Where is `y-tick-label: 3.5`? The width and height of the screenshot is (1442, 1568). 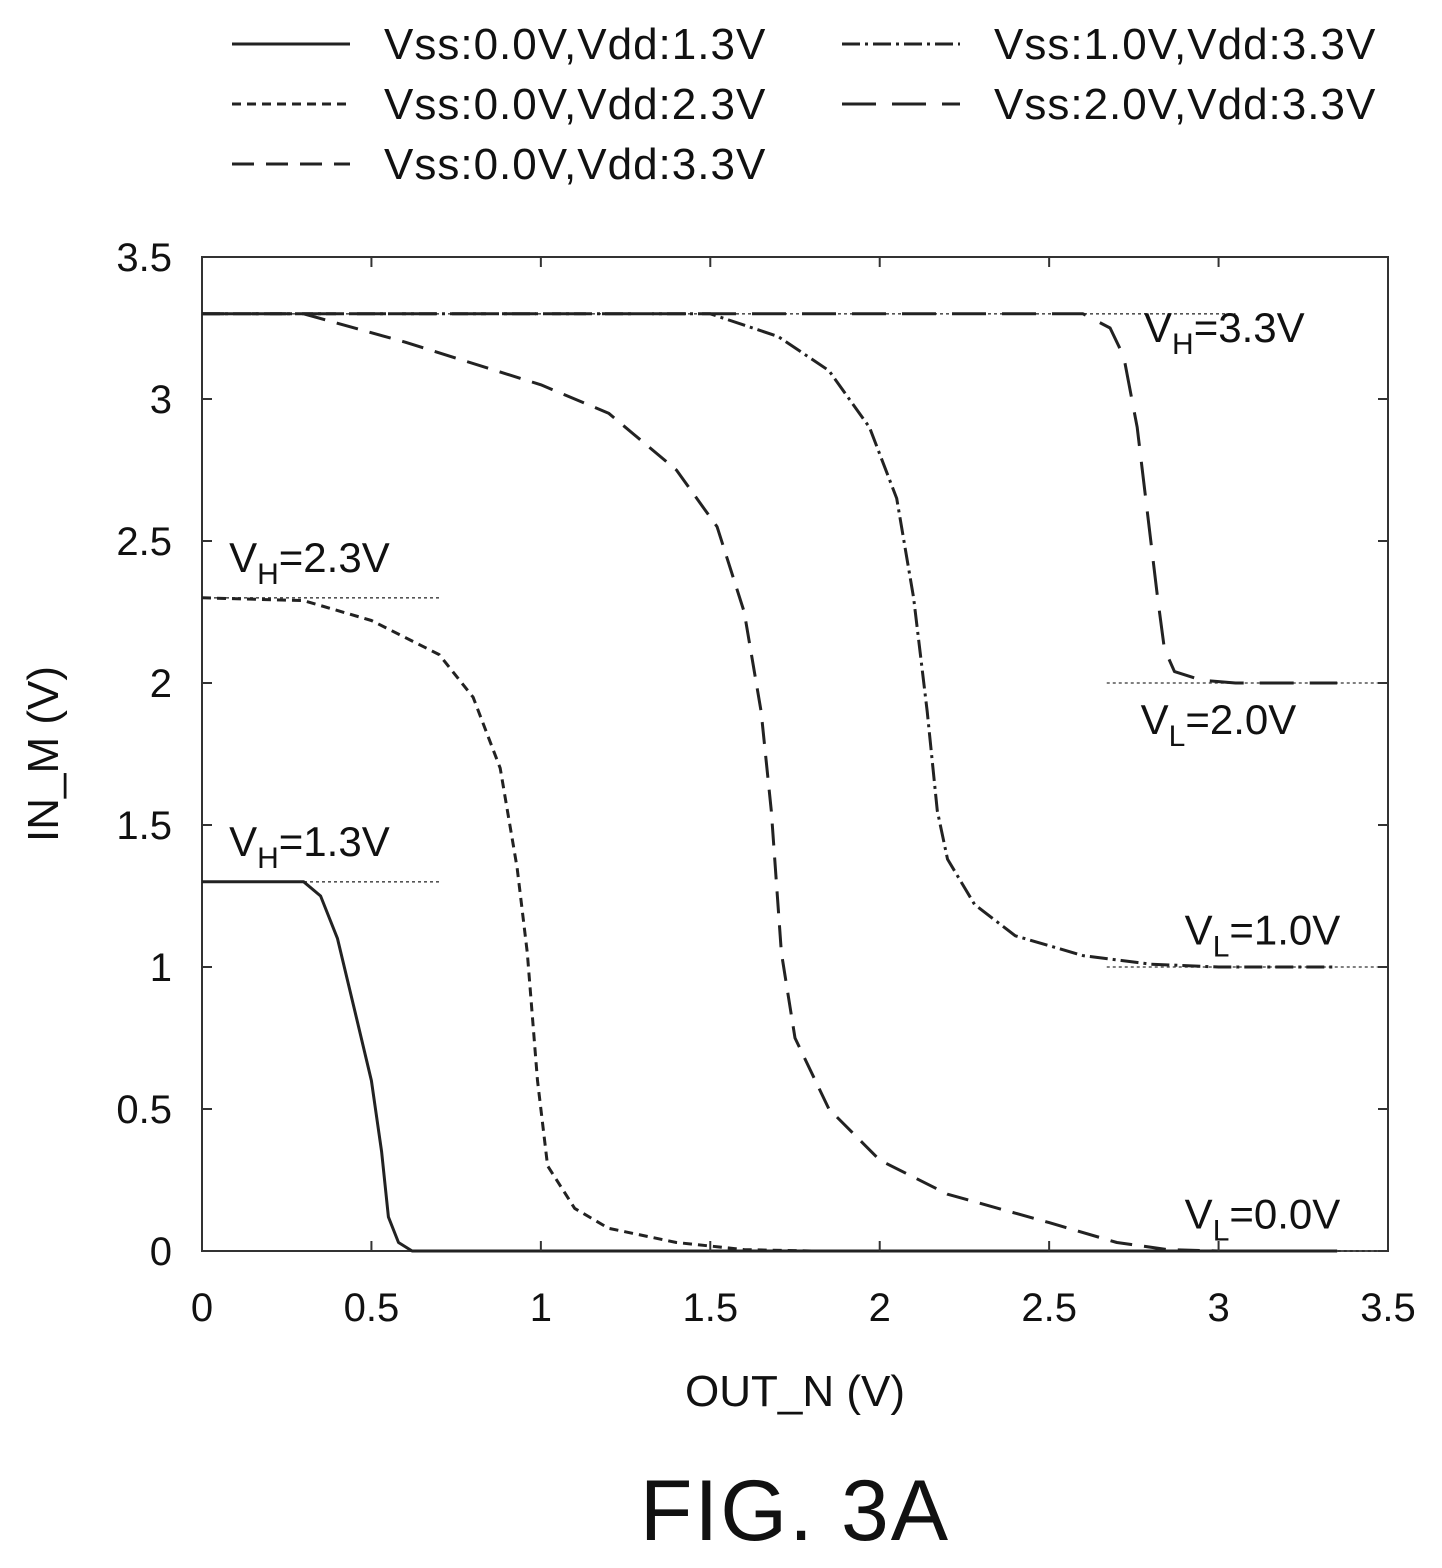 y-tick-label: 3.5 is located at coordinates (144, 258).